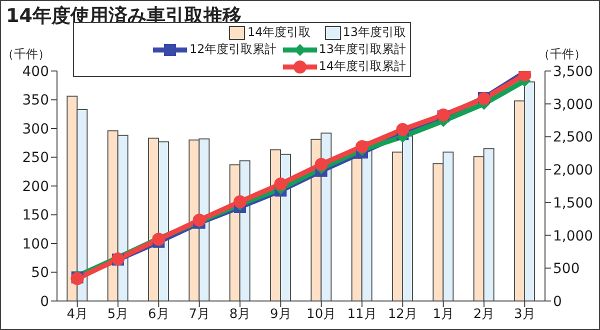 This screenshot has width=600, height=330. I want to click on legend-label: 12年度引取累計, so click(232, 49).